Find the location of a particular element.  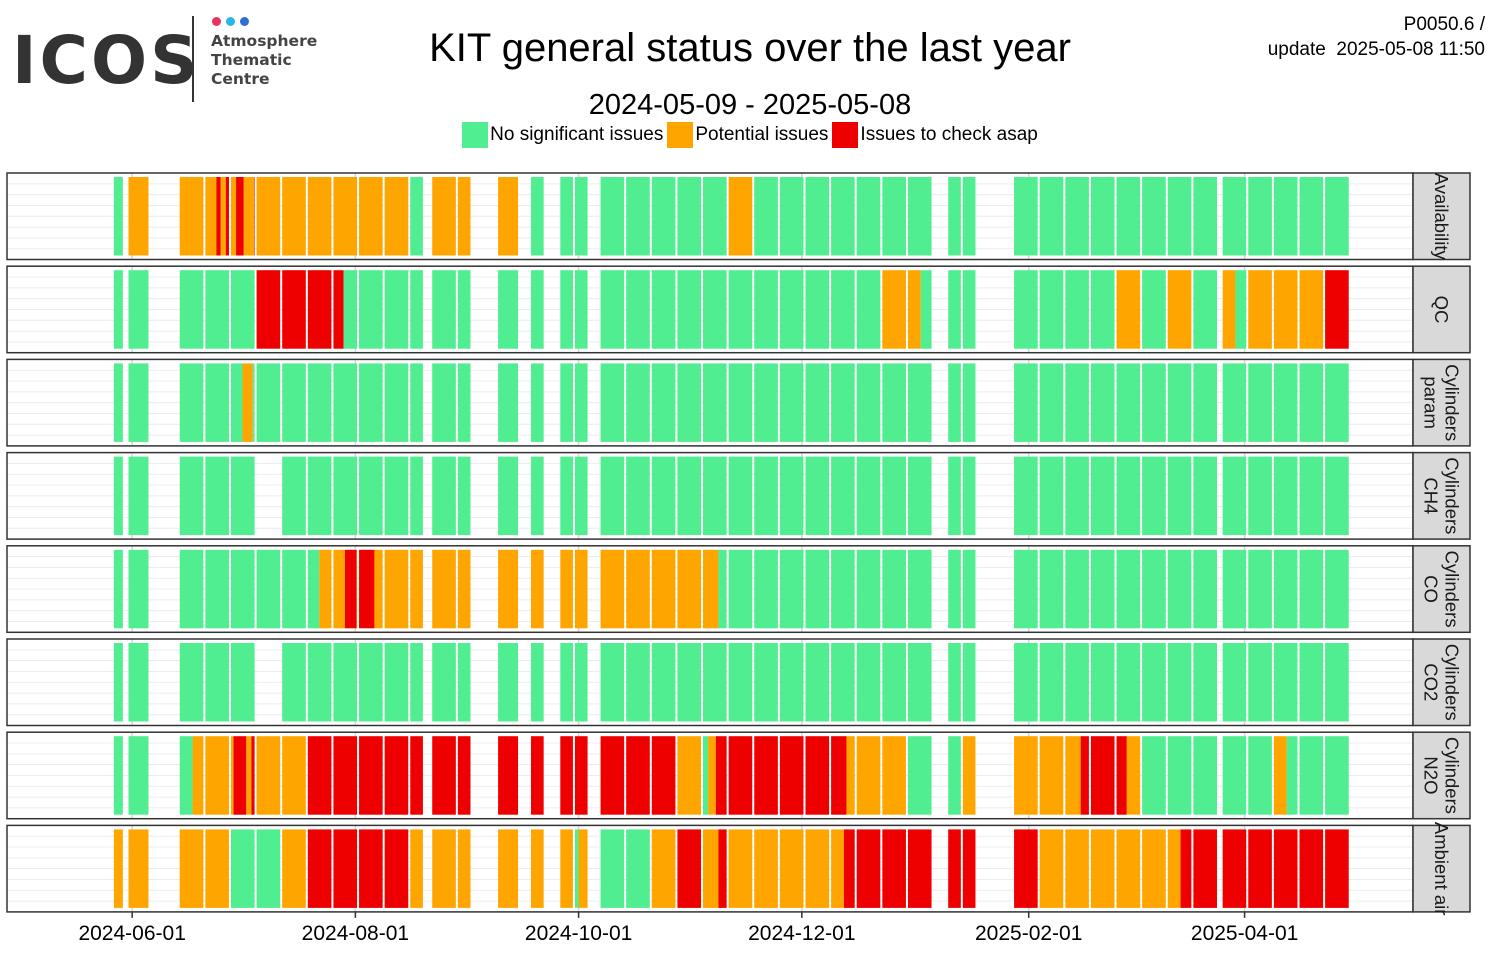

version-label: P0050.6 / is located at coordinates (1444, 24).